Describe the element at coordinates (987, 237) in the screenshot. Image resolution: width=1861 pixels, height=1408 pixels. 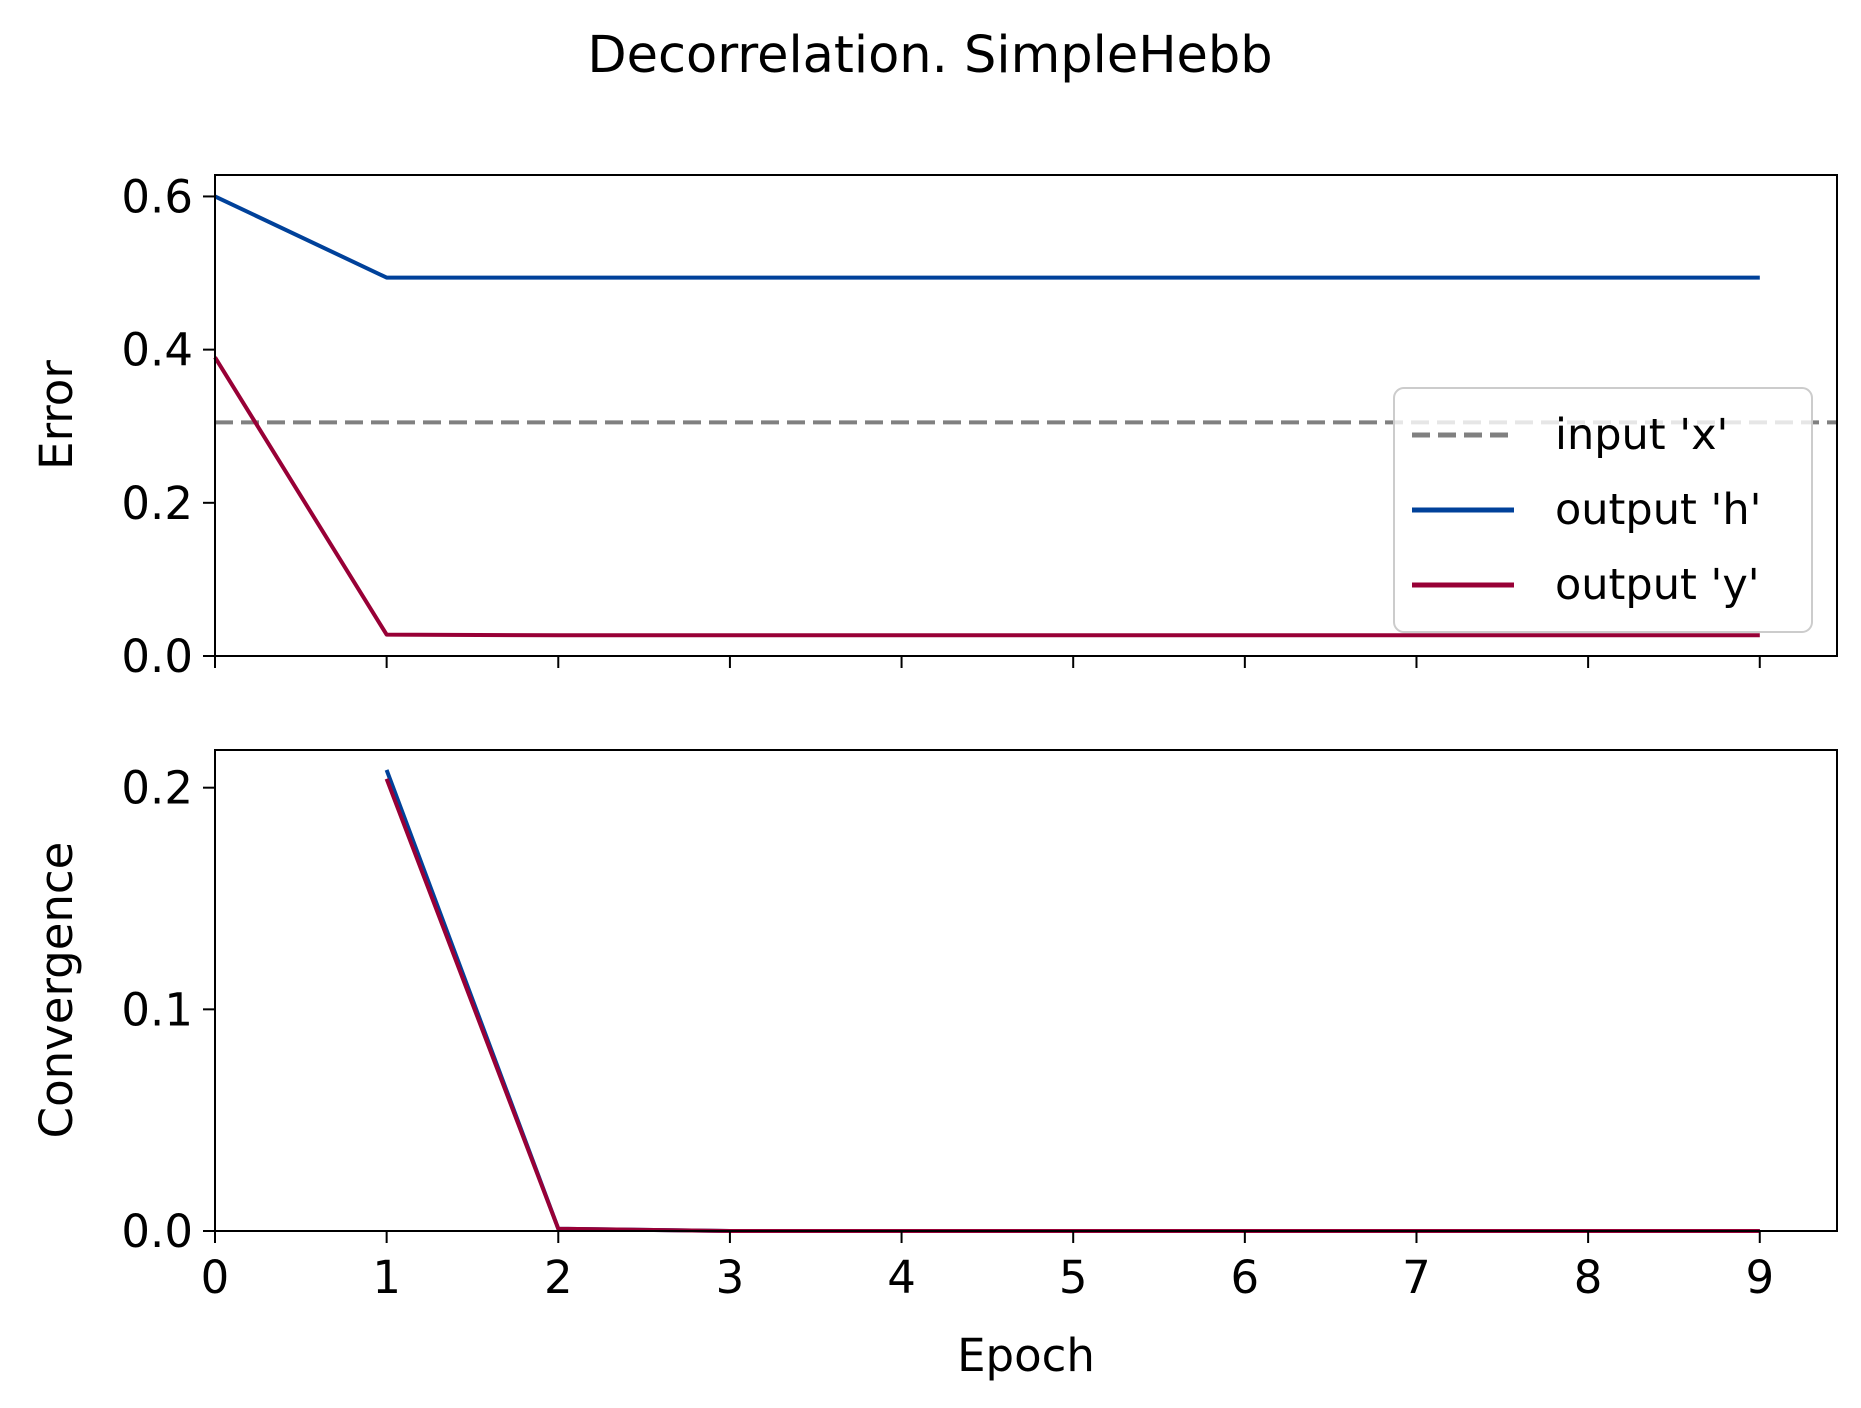
I see `series-line-output-h` at that location.